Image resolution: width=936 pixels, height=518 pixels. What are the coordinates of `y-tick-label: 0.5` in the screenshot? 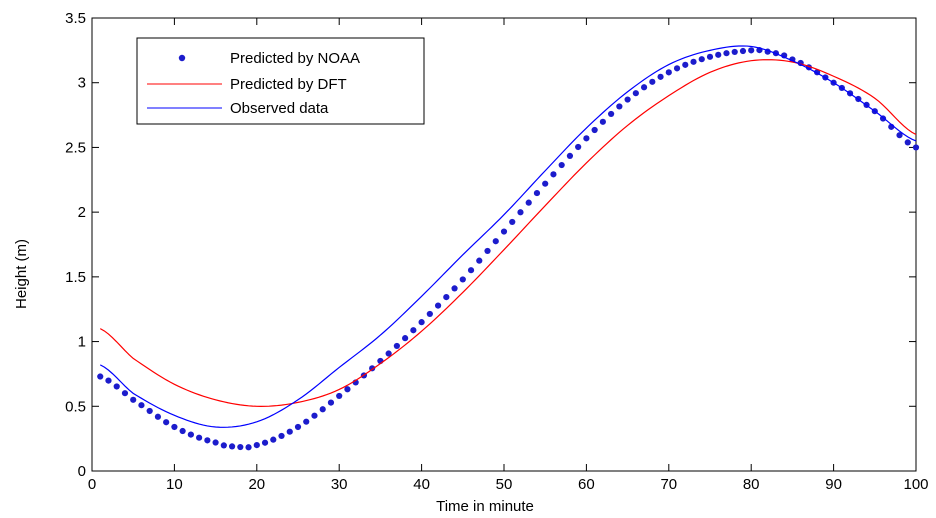 It's located at (75, 406).